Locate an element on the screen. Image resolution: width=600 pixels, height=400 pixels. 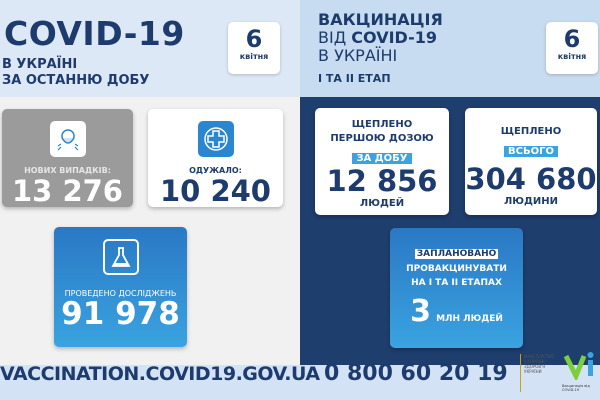
vaccination-url-link: VACCINATION.COVID19.GOV.UA is located at coordinates (160, 374).